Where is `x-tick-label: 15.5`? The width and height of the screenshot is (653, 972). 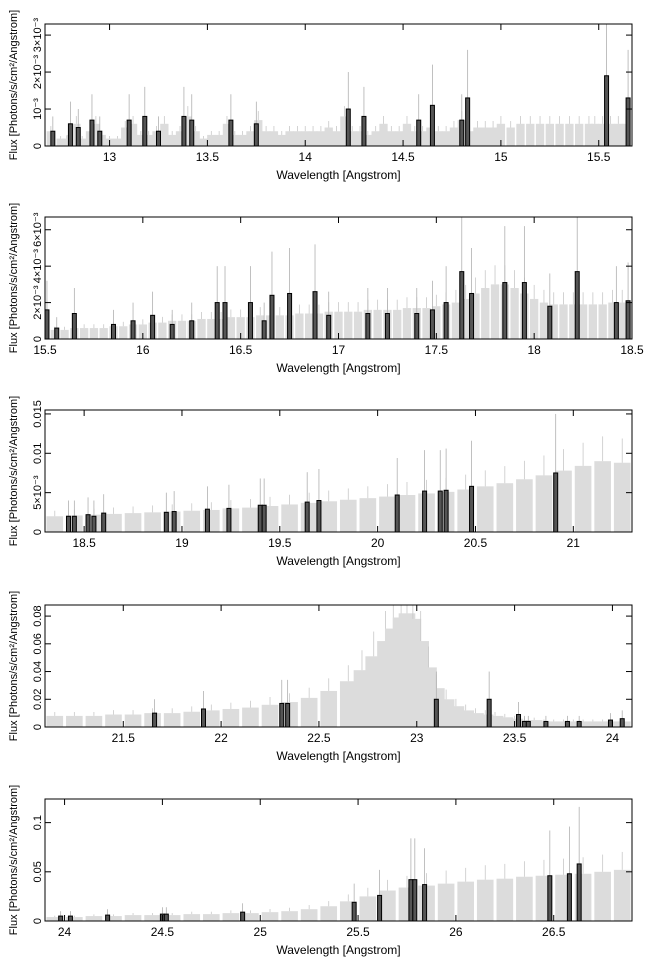 x-tick-label: 15.5 is located at coordinates (599, 157).